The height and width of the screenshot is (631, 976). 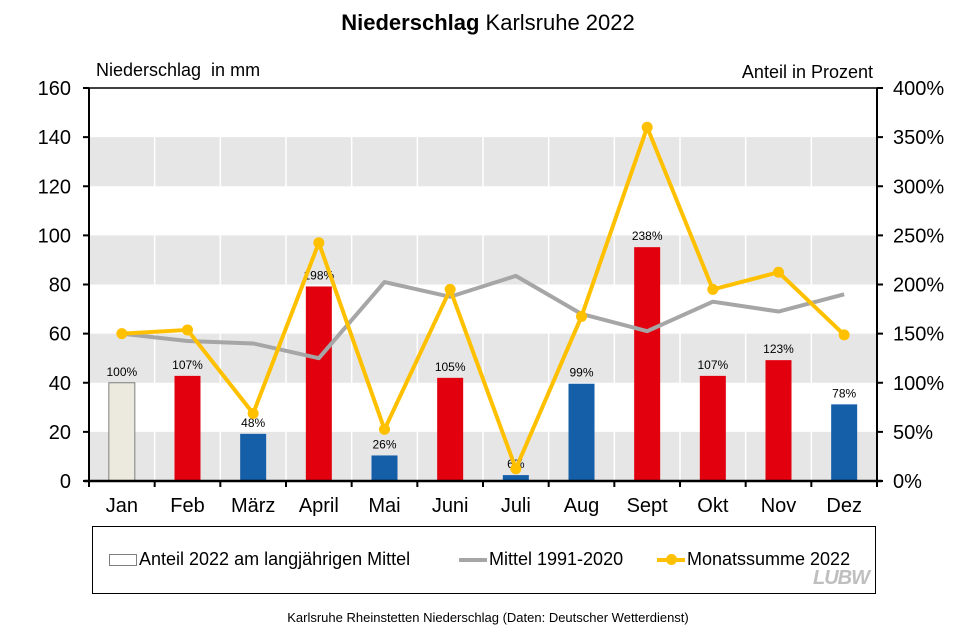 What do you see at coordinates (187, 506) in the screenshot?
I see `x-tick-label: Feb` at bounding box center [187, 506].